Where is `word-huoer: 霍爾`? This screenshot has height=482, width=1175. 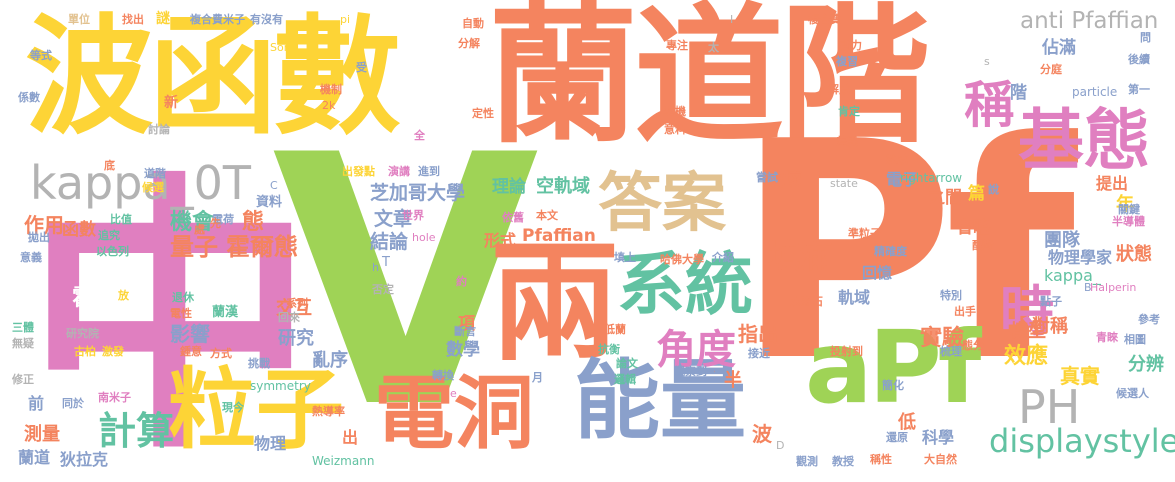
word-huoer: 霍爾 is located at coordinates (94, 298).